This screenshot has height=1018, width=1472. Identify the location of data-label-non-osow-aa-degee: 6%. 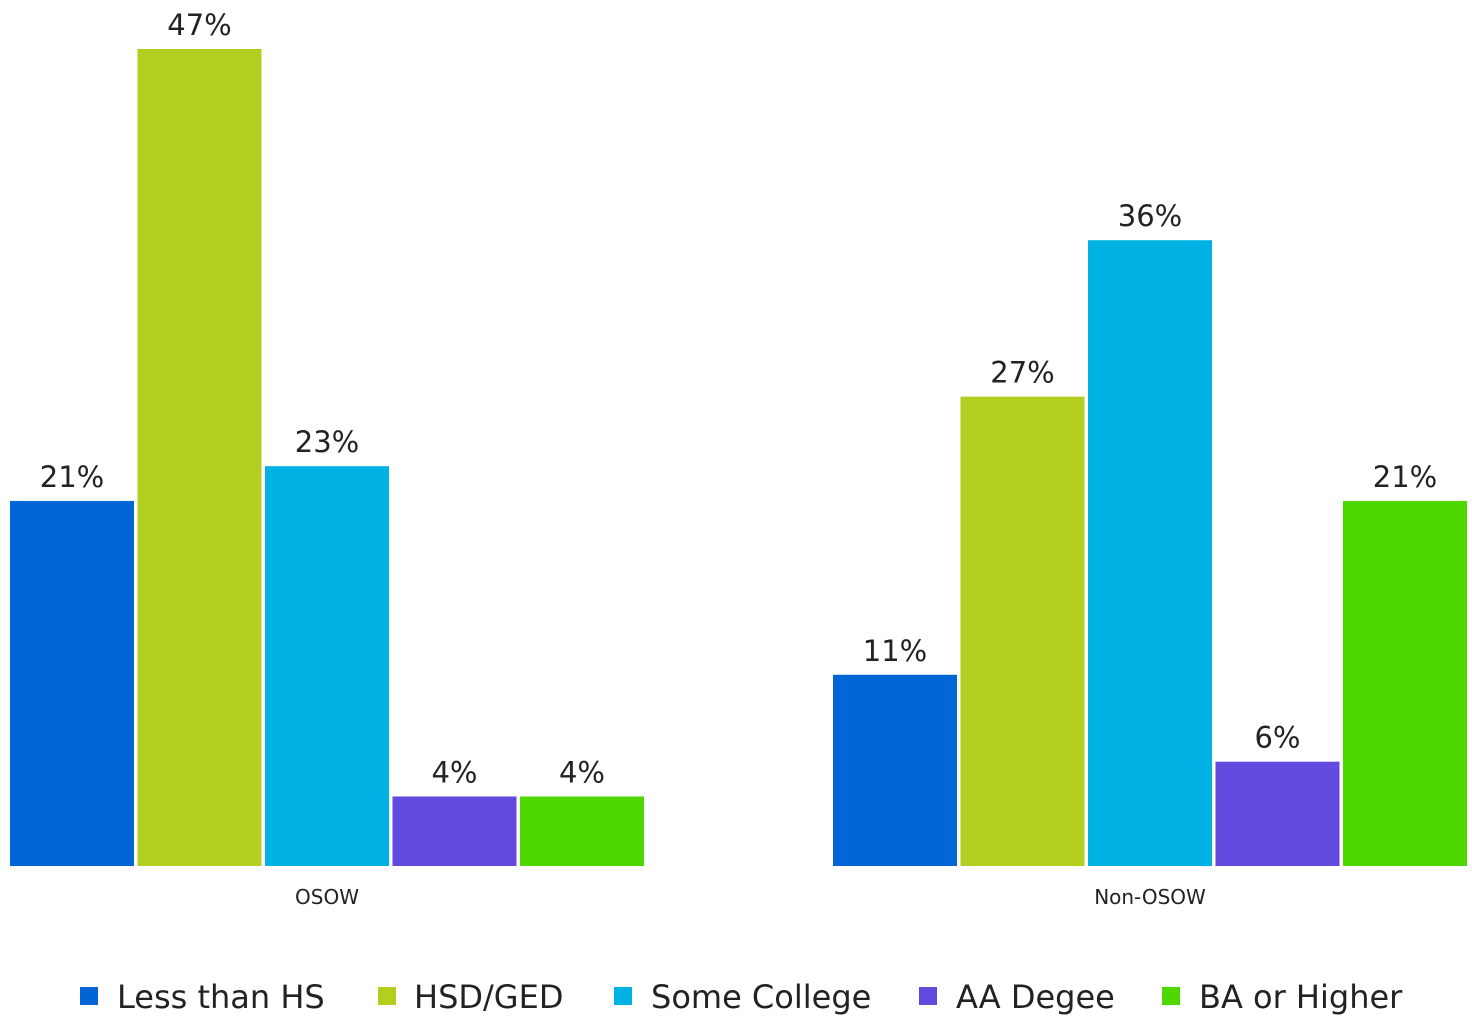
(1277, 738).